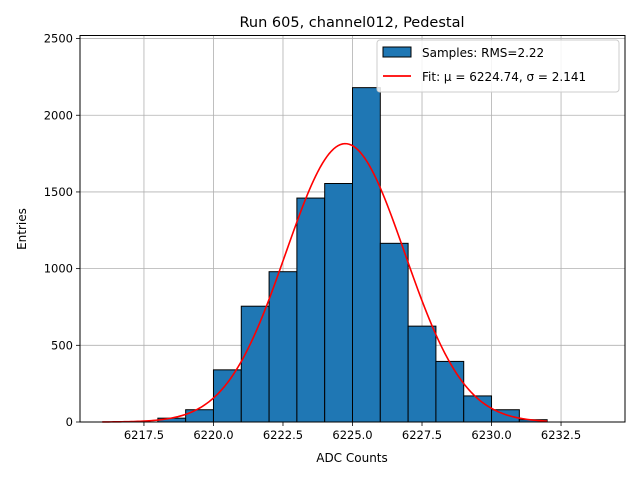 This screenshot has width=640, height=480. I want to click on legend-box, so click(498, 66).